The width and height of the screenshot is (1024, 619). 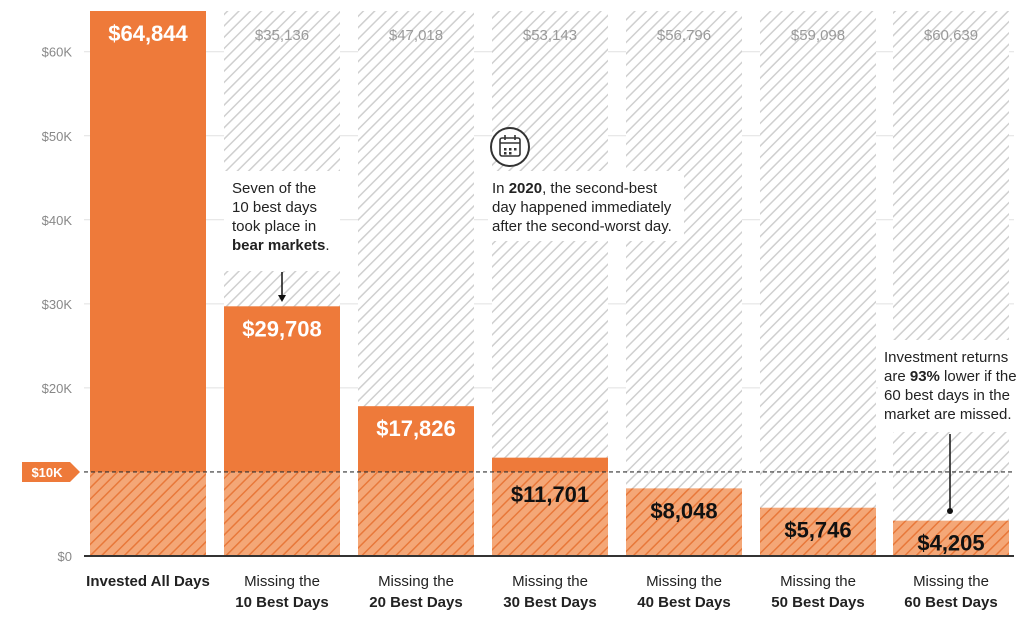 What do you see at coordinates (282, 328) in the screenshot?
I see `bar-value-label: $29,708` at bounding box center [282, 328].